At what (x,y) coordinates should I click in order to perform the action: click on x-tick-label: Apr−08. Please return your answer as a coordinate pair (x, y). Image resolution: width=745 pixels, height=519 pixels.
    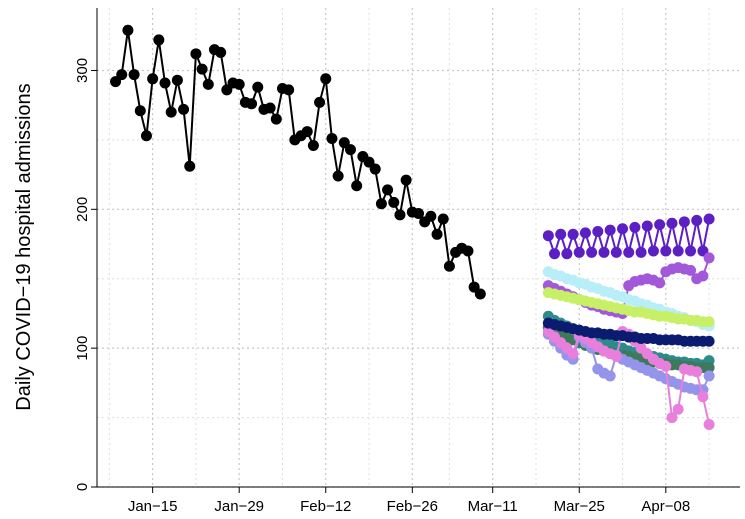
    Looking at the image, I should click on (665, 506).